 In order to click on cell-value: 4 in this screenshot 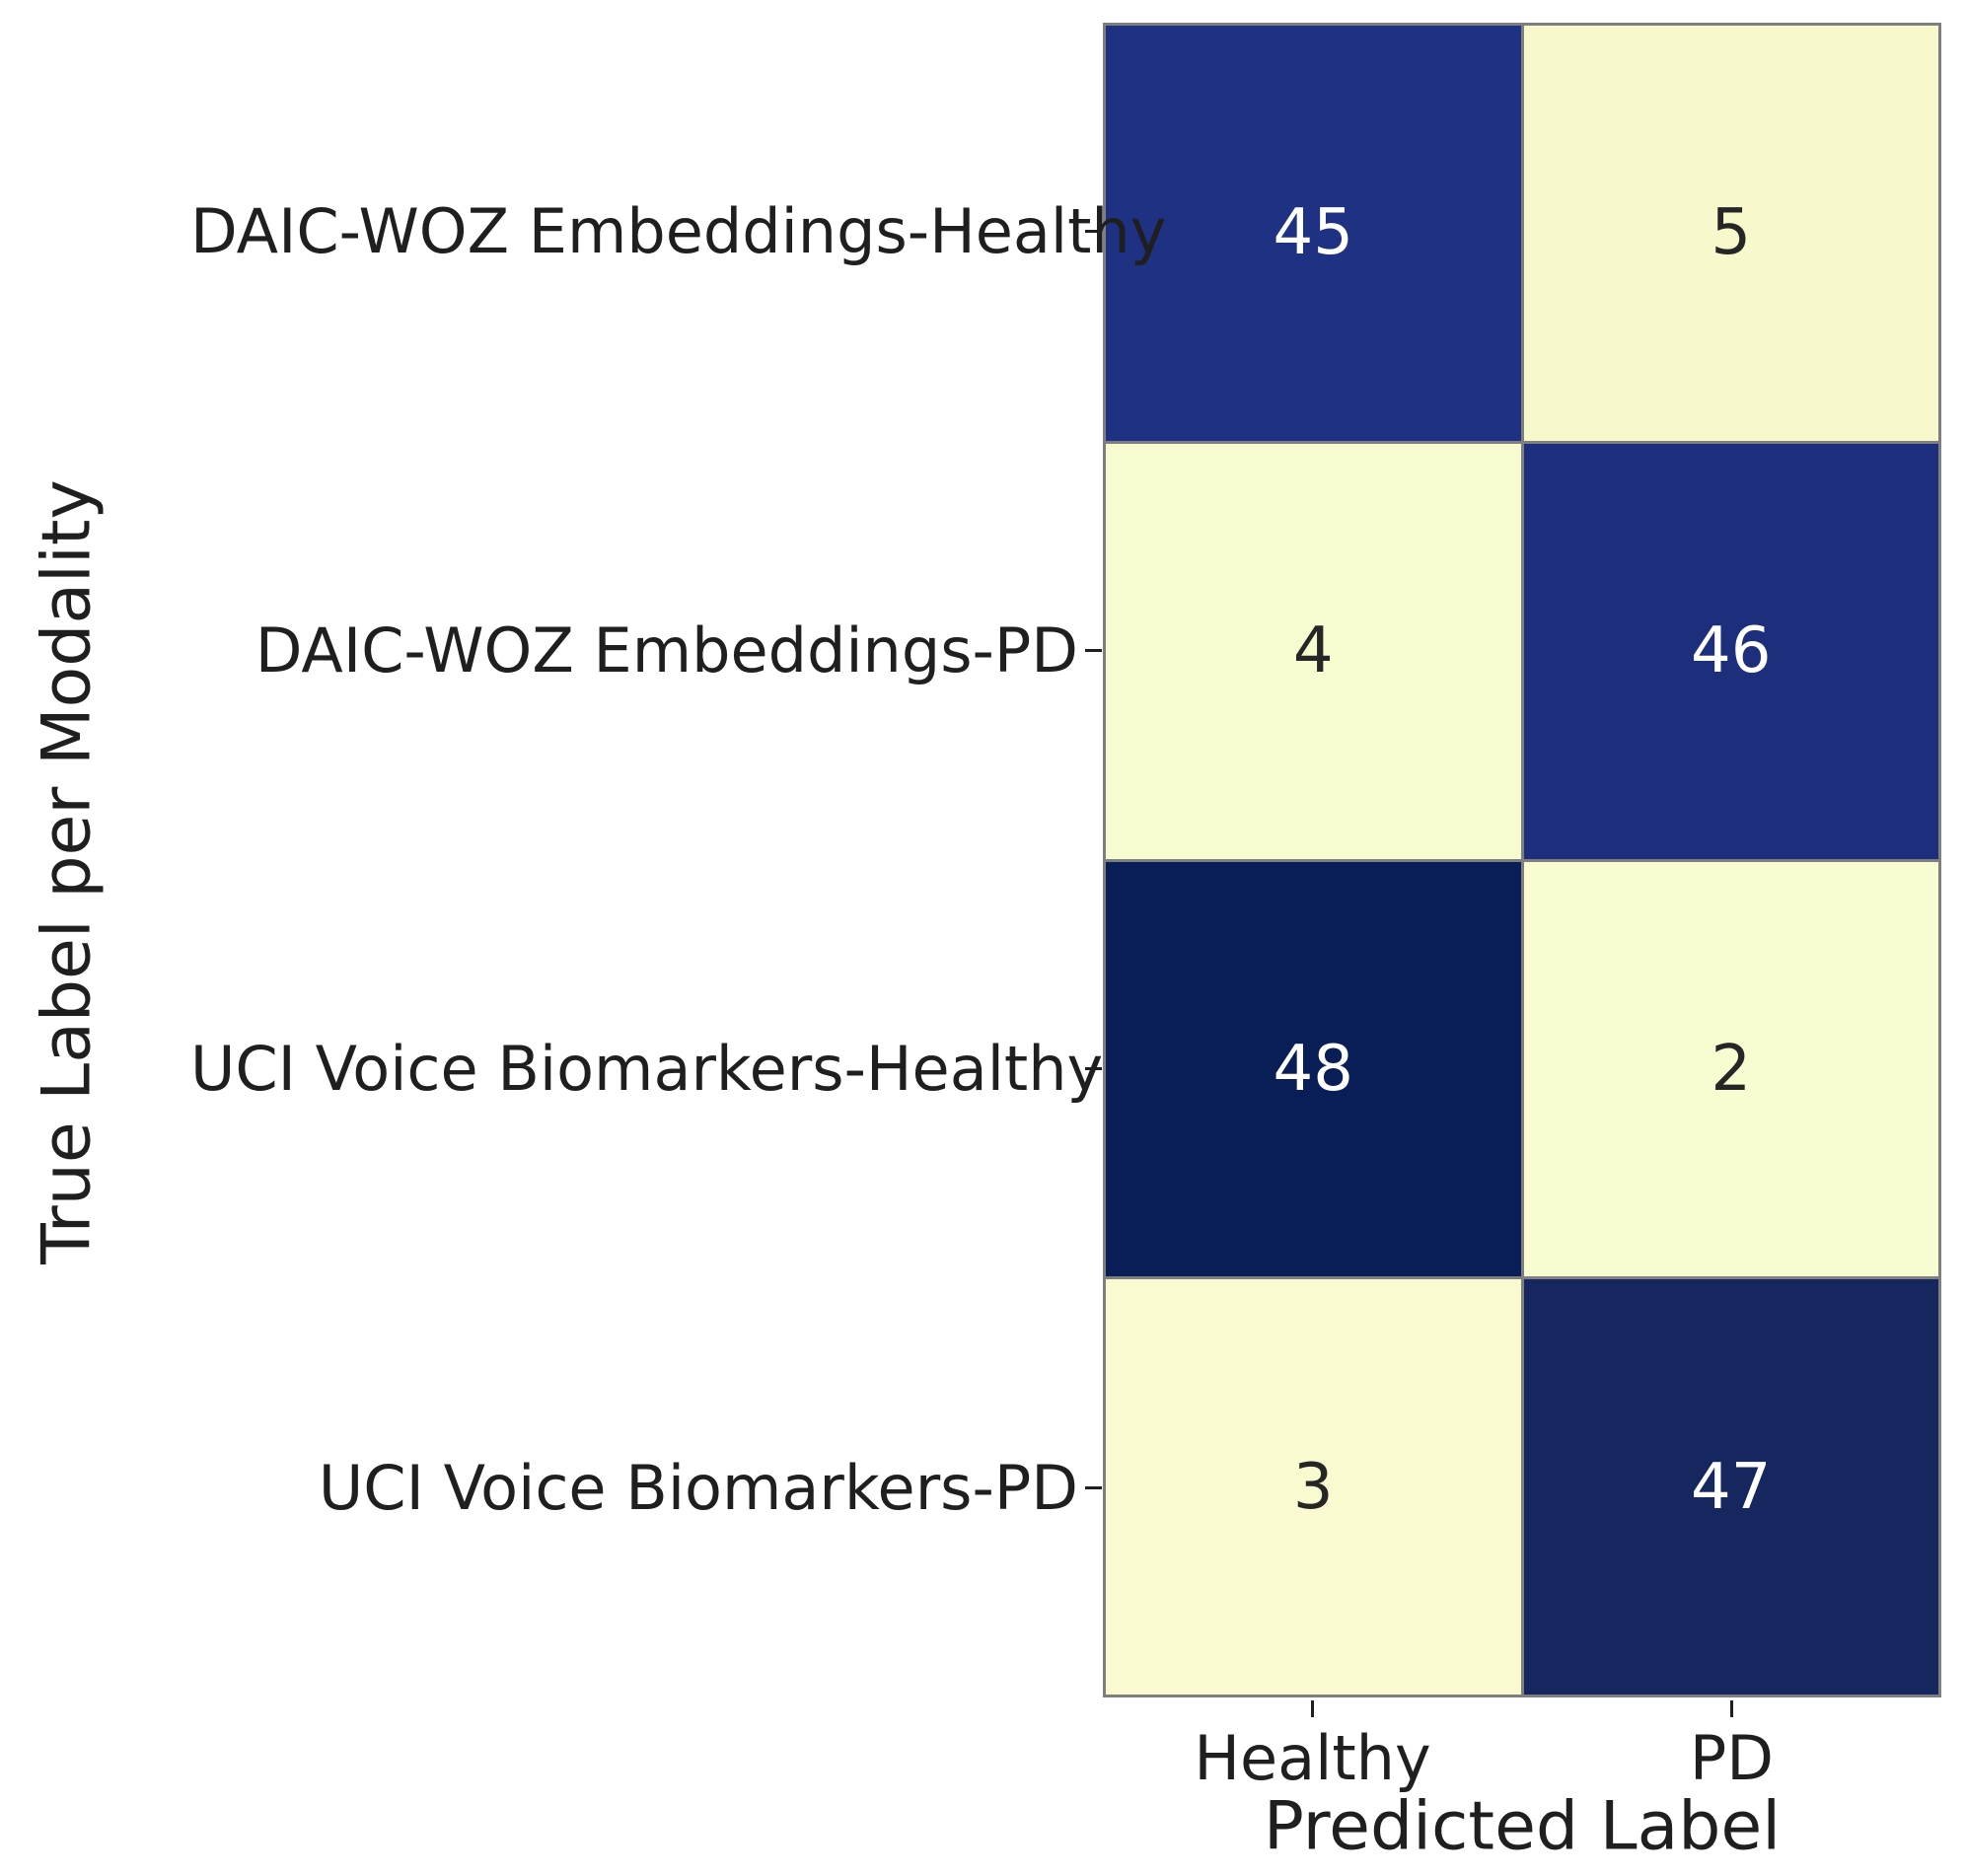, I will do `click(1313, 651)`.